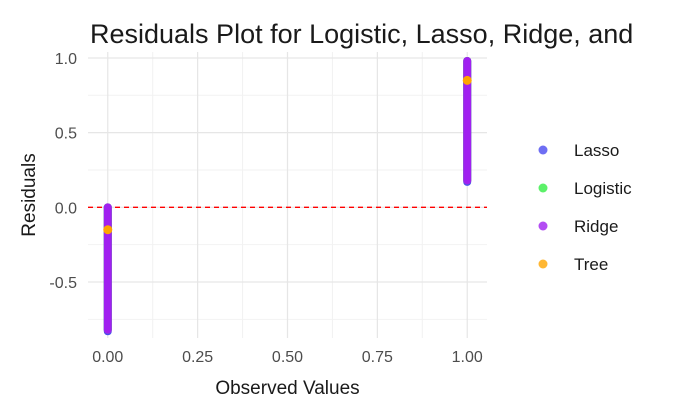  What do you see at coordinates (596, 226) in the screenshot?
I see `legend-label-ridge: Ridge` at bounding box center [596, 226].